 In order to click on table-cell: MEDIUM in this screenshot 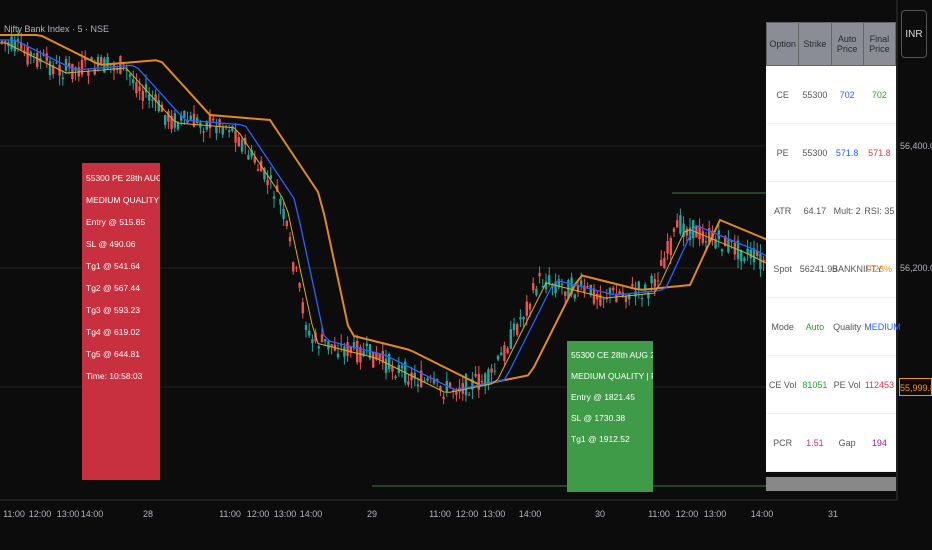, I will do `click(882, 326)`.